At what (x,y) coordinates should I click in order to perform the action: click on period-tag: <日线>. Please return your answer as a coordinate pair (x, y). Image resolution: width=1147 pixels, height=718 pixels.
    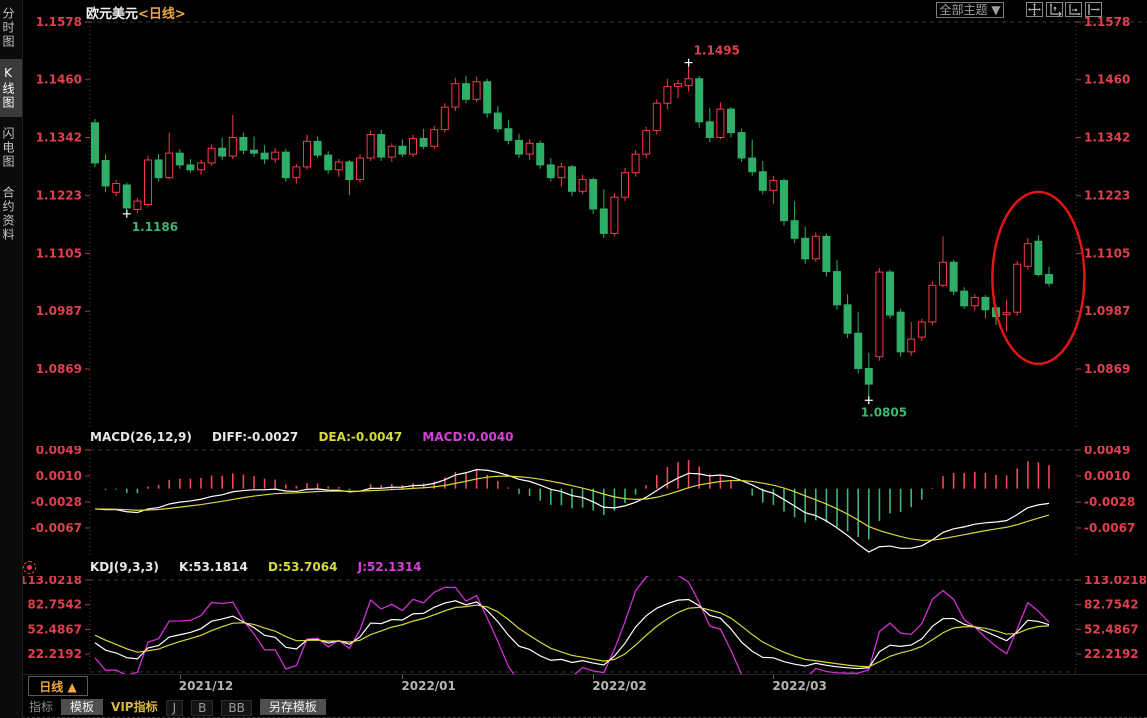
    Looking at the image, I should click on (162, 14).